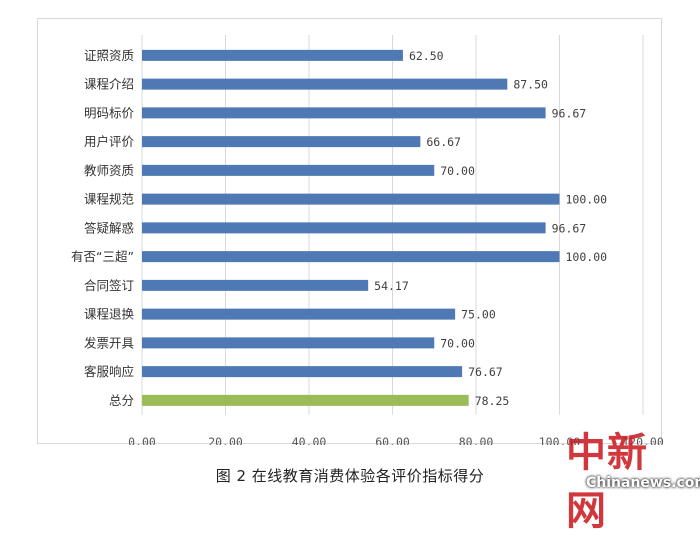  What do you see at coordinates (485, 372) in the screenshot?
I see `value-label: 76.67` at bounding box center [485, 372].